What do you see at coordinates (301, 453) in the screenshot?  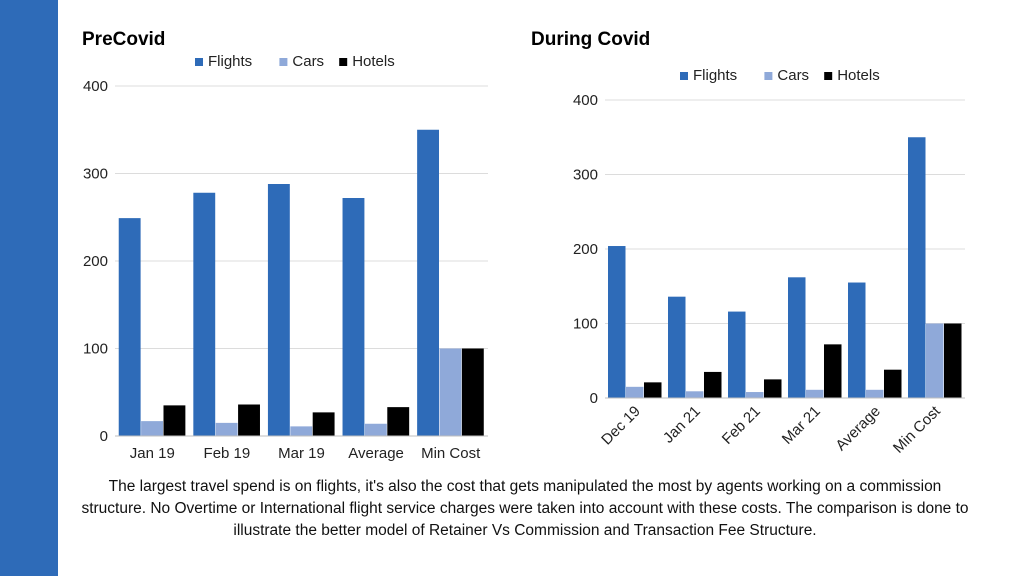 I see `x-tick-label-mar-19: Mar 19` at bounding box center [301, 453].